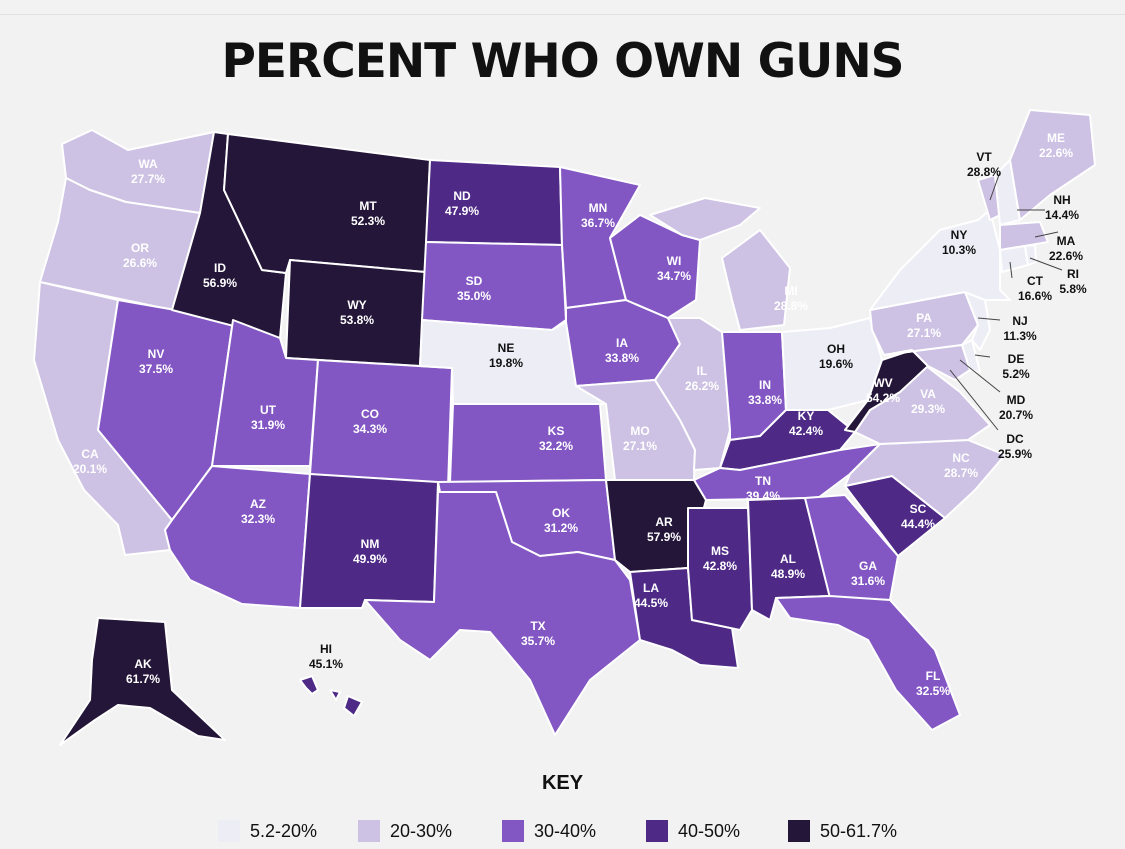 The width and height of the screenshot is (1125, 849). What do you see at coordinates (1016, 415) in the screenshot?
I see `state-value-md: 20.7%` at bounding box center [1016, 415].